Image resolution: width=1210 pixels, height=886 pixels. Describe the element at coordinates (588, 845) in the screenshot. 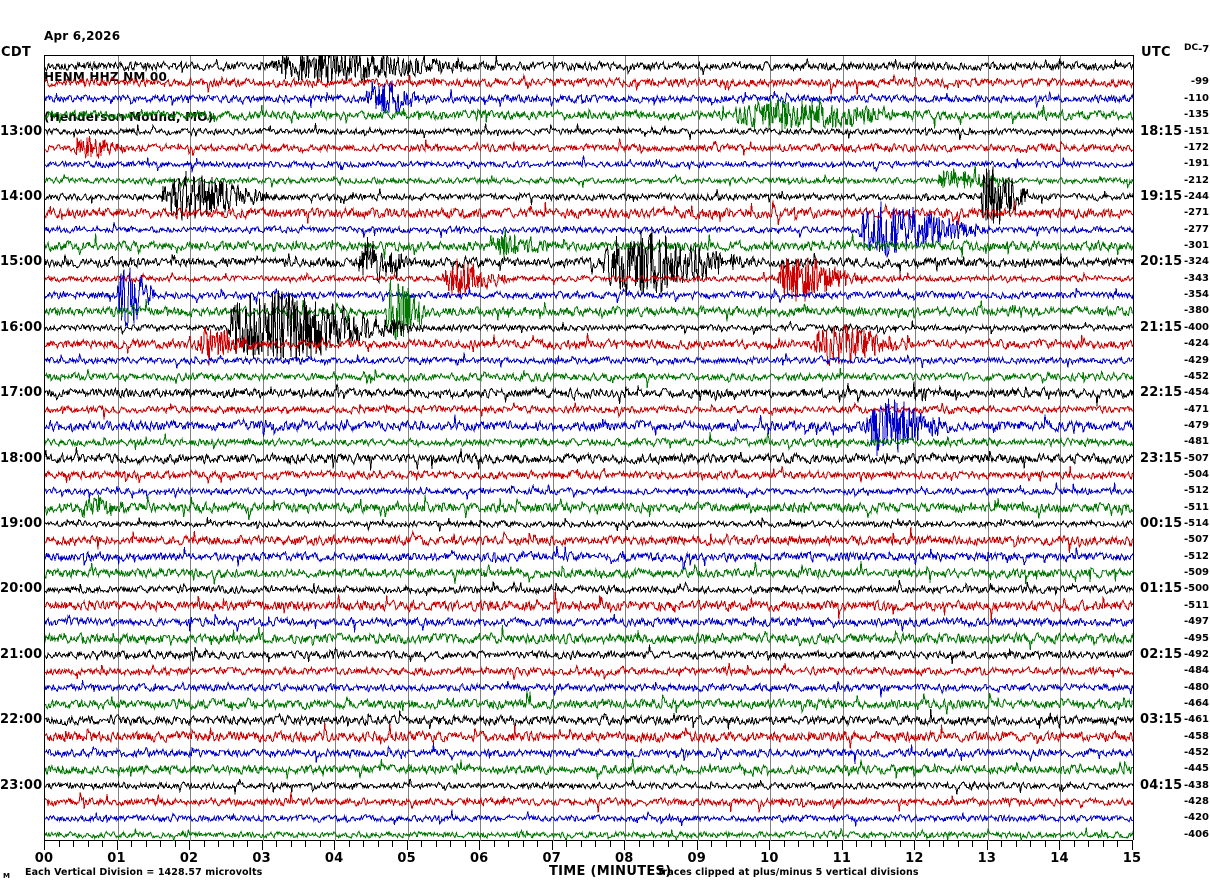

I see `x-axis-tick-marks` at that location.